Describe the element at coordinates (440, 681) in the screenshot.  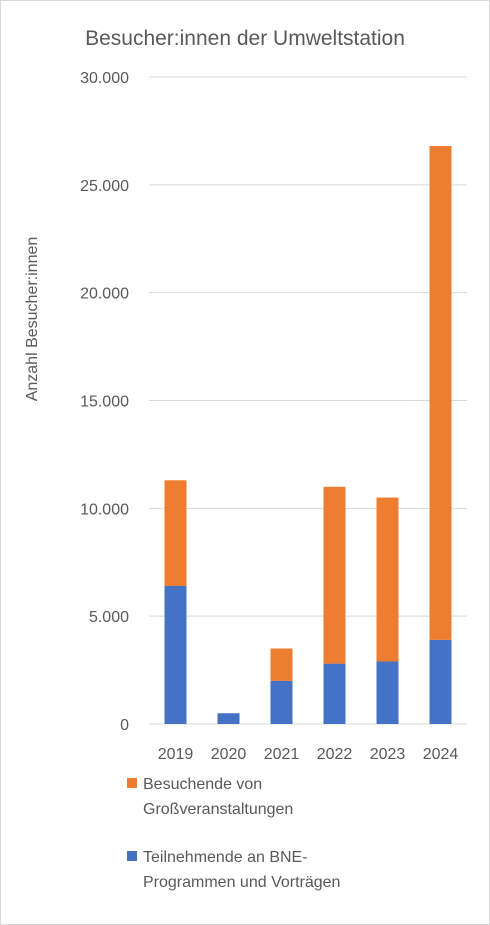
I see `bar-bne-2024` at that location.